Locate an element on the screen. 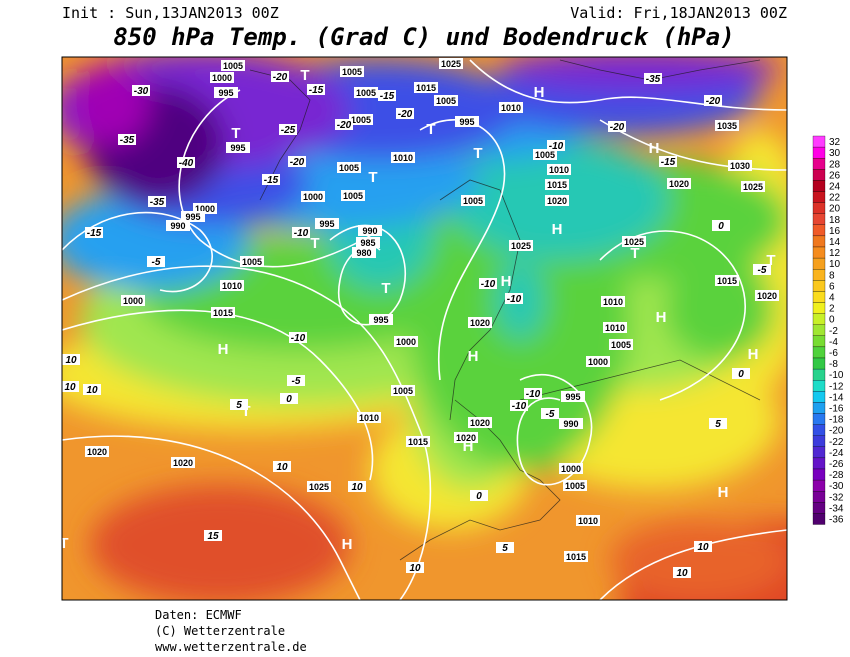 The width and height of the screenshot is (850, 657). temperature-label: 5 is located at coordinates (718, 424).